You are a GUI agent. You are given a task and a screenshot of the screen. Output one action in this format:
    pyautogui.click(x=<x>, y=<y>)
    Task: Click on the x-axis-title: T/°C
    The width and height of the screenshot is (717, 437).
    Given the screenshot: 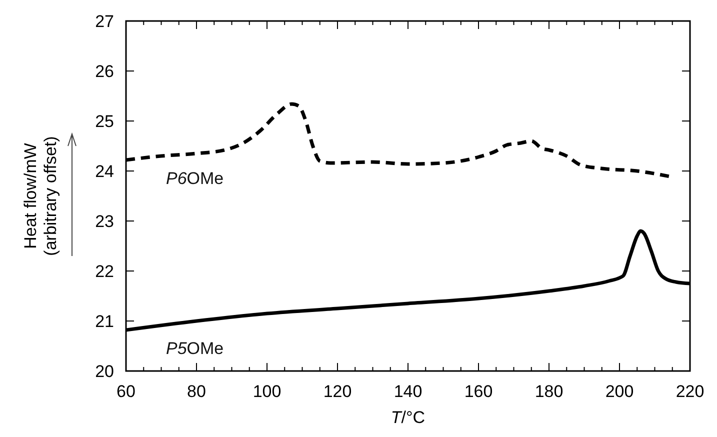 What is the action you would take?
    pyautogui.click(x=408, y=417)
    